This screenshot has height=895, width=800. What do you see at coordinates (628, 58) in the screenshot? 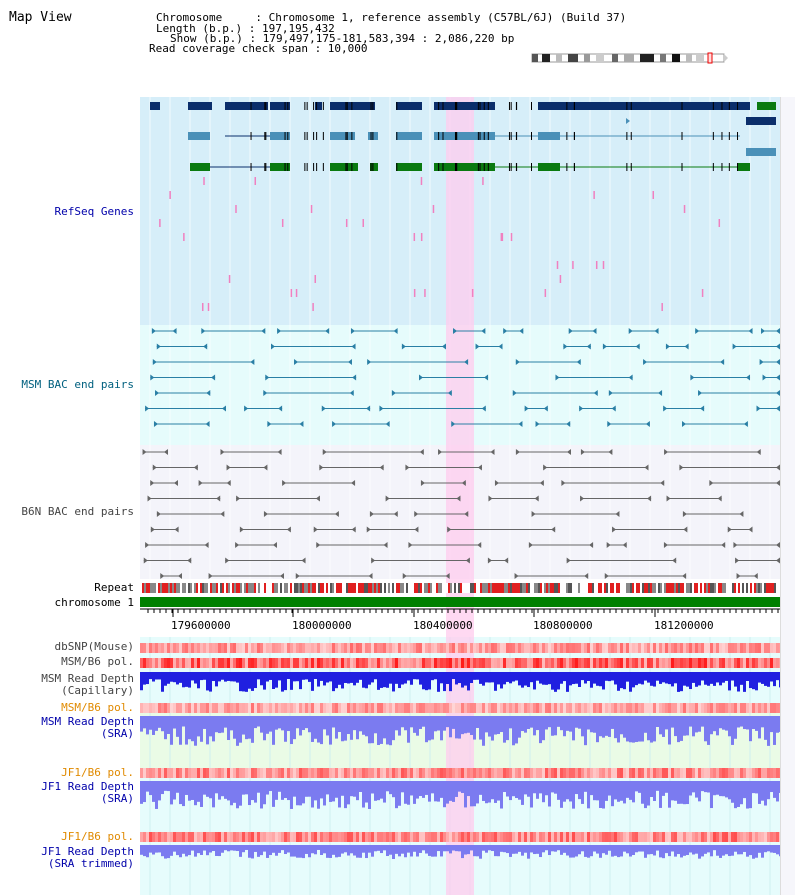
I see `chromosome-ideogram` at bounding box center [628, 58].